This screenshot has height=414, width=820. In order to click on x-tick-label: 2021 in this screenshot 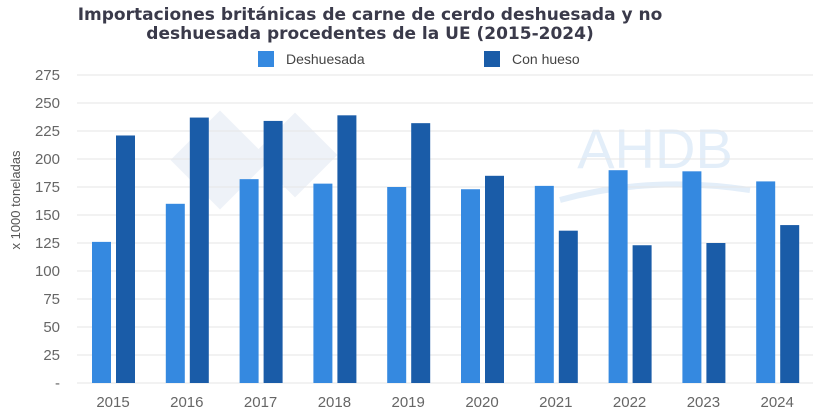, I will do `click(555, 402)`.